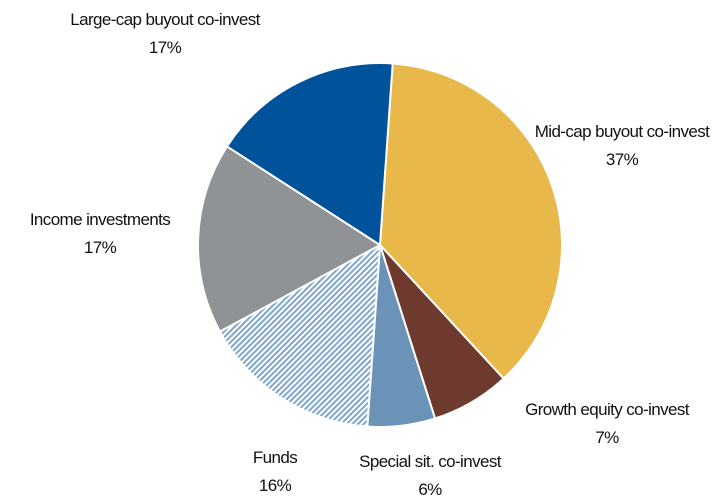 The image size is (716, 504). Describe the element at coordinates (165, 34) in the screenshot. I see `slice-label: Large-cap buyout co-invest 17%` at that location.